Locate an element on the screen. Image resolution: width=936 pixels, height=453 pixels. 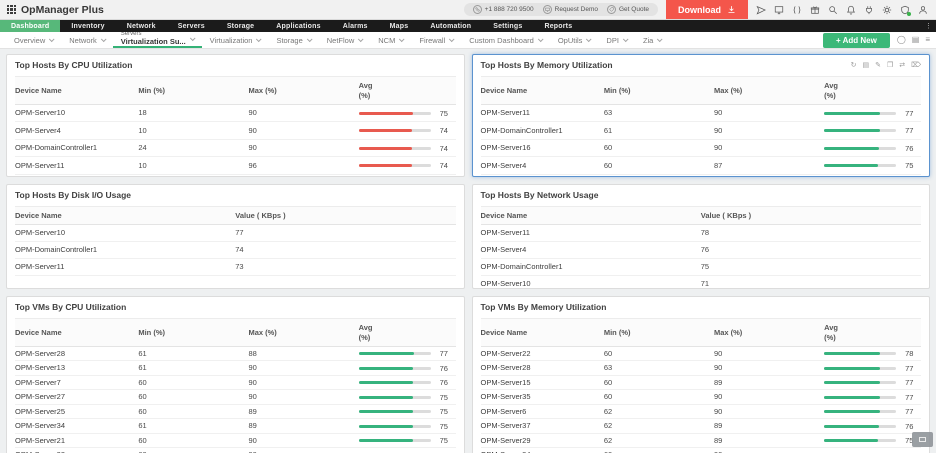
subnav-tab-firewall: Firewall is located at coordinates (436, 40).